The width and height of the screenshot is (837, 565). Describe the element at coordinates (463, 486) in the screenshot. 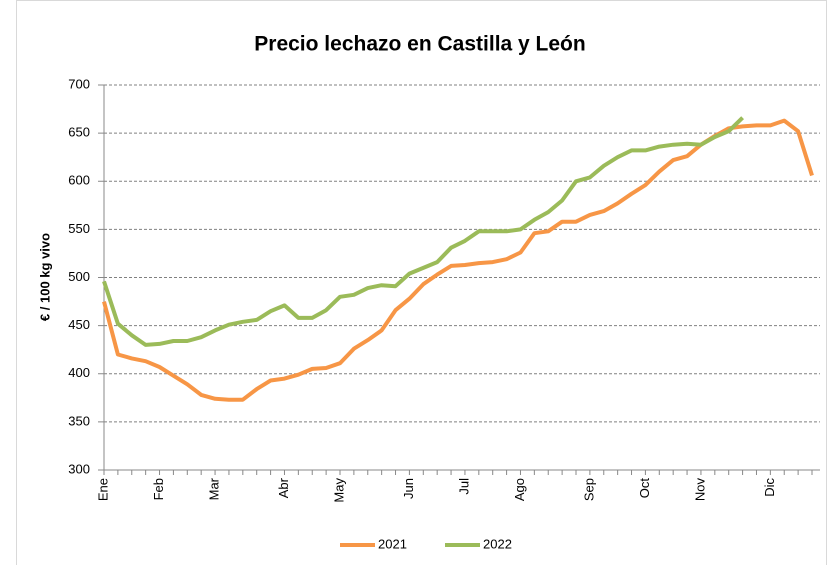

I see `x-tick-label: Jul` at that location.